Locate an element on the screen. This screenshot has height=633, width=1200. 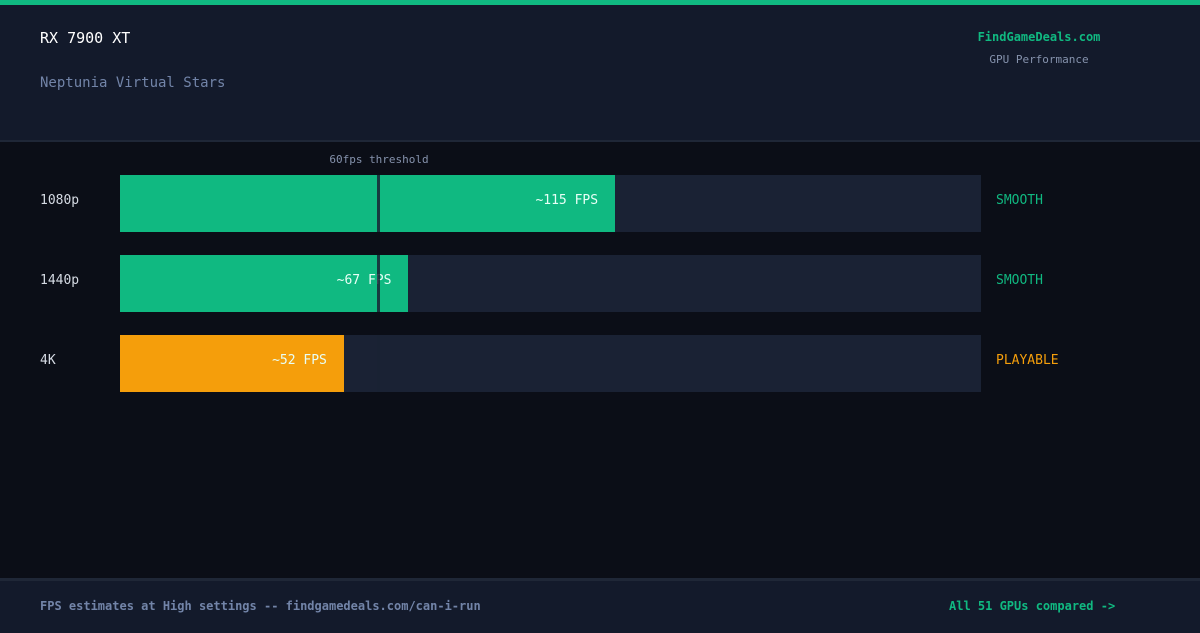
fps-bar-1440p is located at coordinates (264, 283).